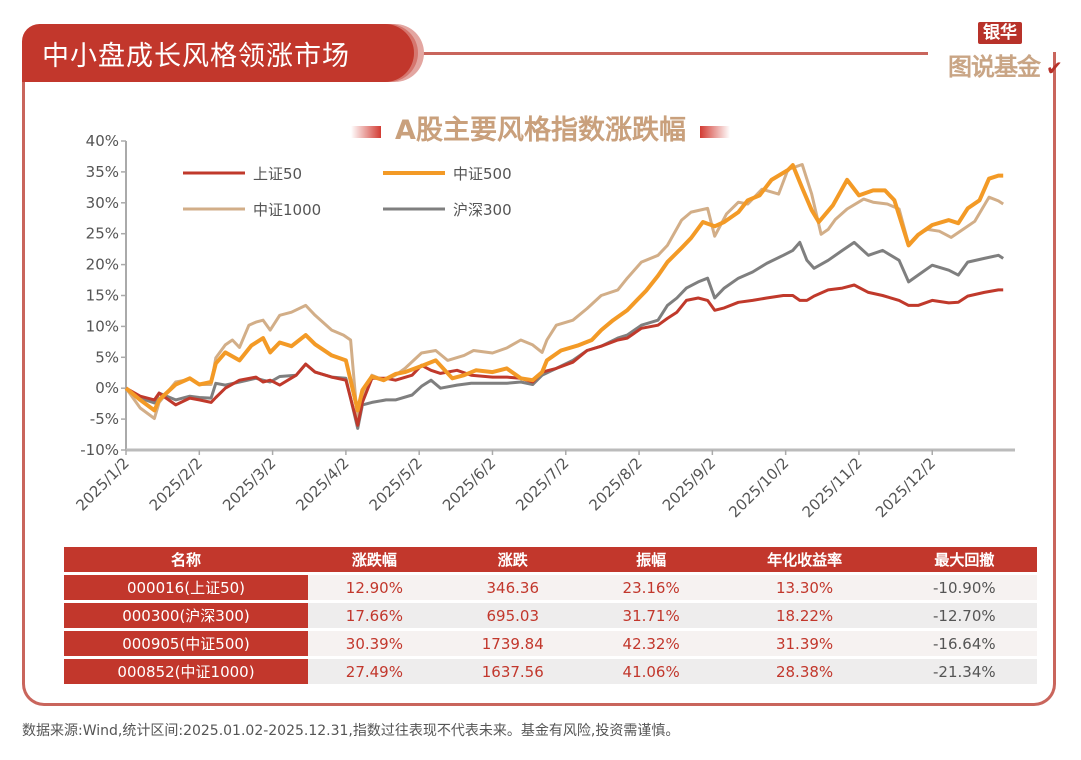 The width and height of the screenshot is (1081, 760). What do you see at coordinates (186, 587) in the screenshot?
I see `index-name-cell: 000016(上证50)` at bounding box center [186, 587].